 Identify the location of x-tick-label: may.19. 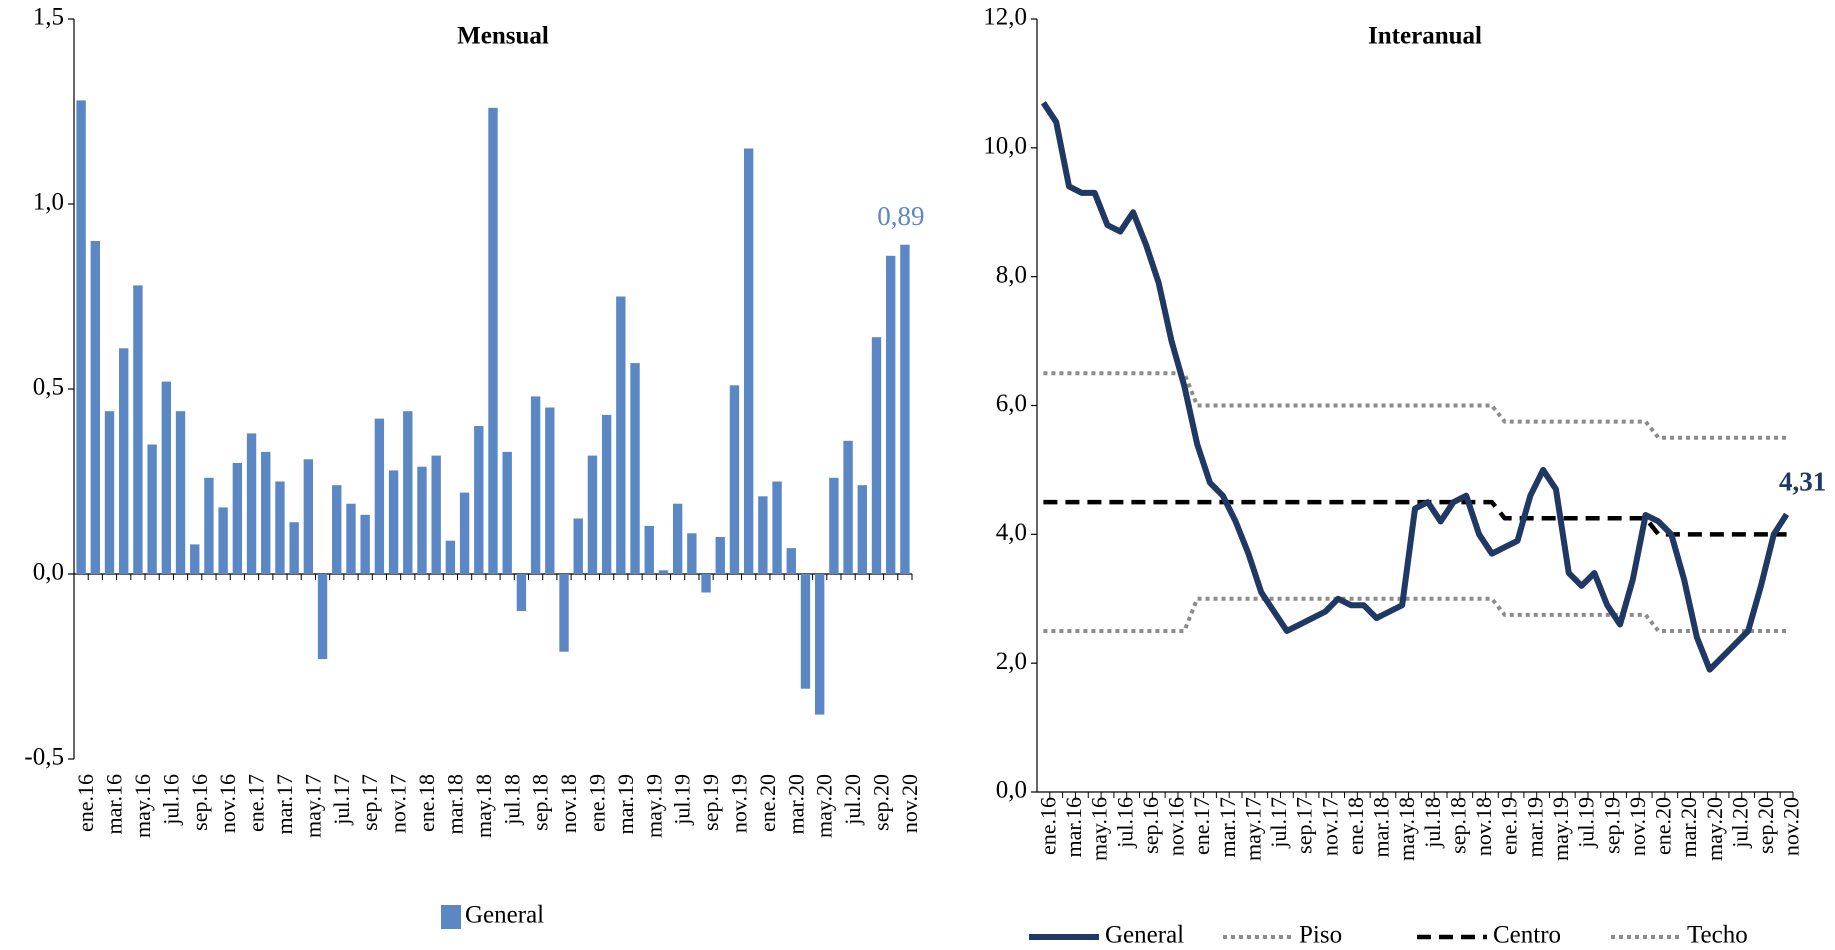
(653, 806).